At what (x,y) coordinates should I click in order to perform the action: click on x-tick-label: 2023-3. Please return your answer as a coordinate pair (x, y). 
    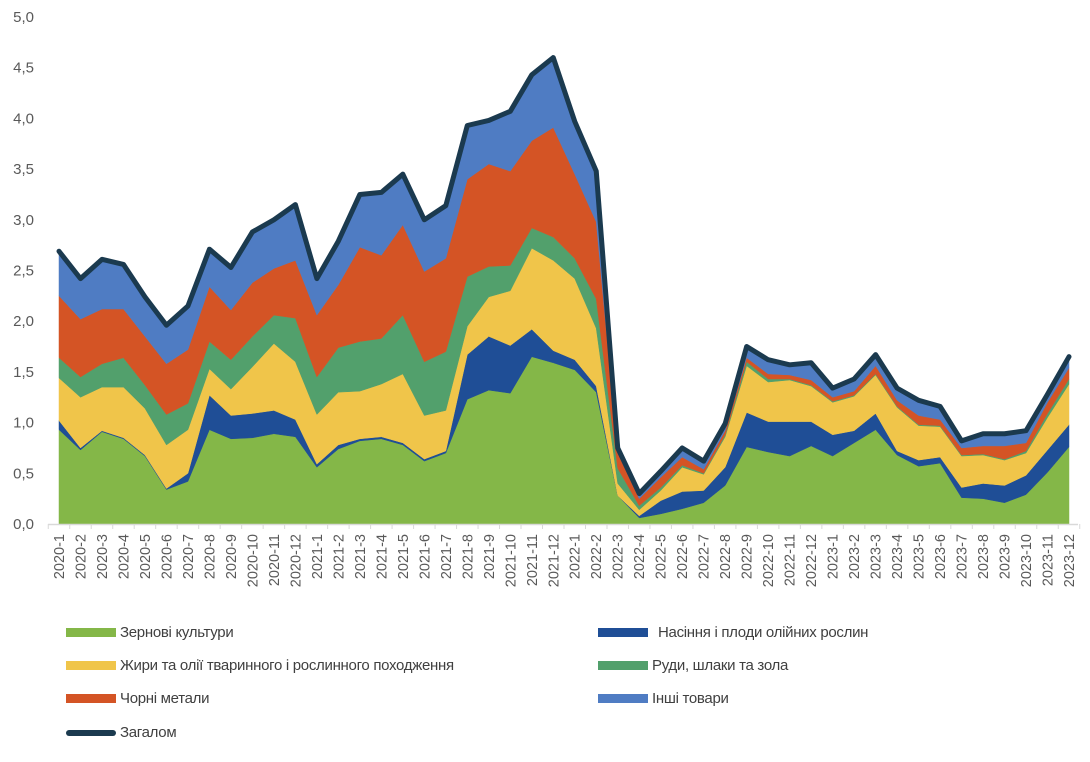
    Looking at the image, I should click on (877, 556).